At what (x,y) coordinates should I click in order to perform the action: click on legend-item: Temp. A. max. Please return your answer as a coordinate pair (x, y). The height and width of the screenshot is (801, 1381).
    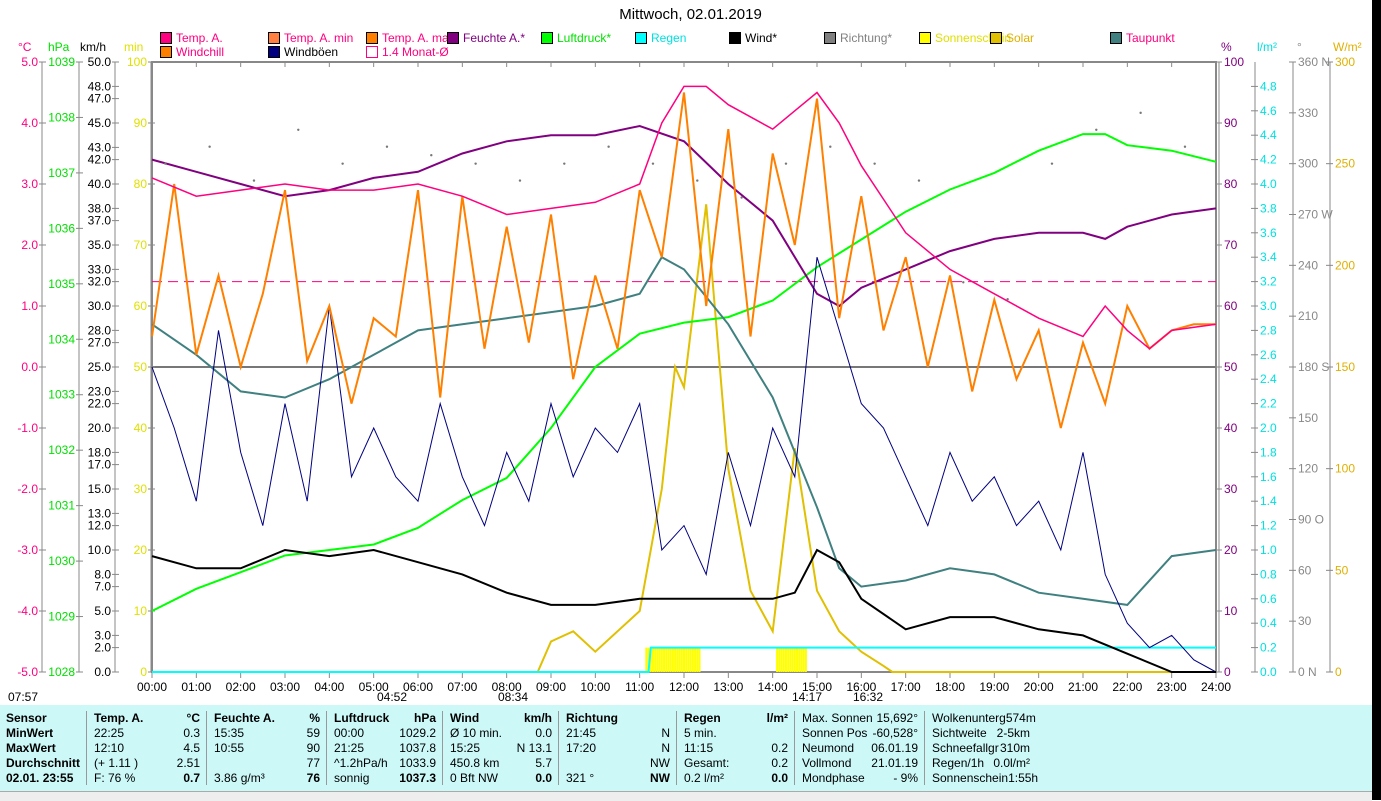
    Looking at the image, I should click on (410, 38).